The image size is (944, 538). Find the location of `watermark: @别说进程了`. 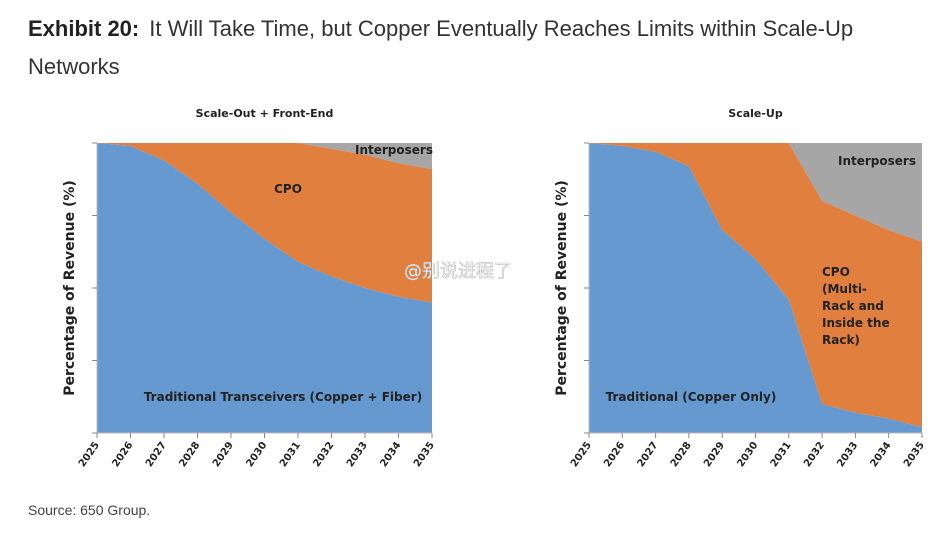

watermark: @别说进程了 is located at coordinates (458, 271).